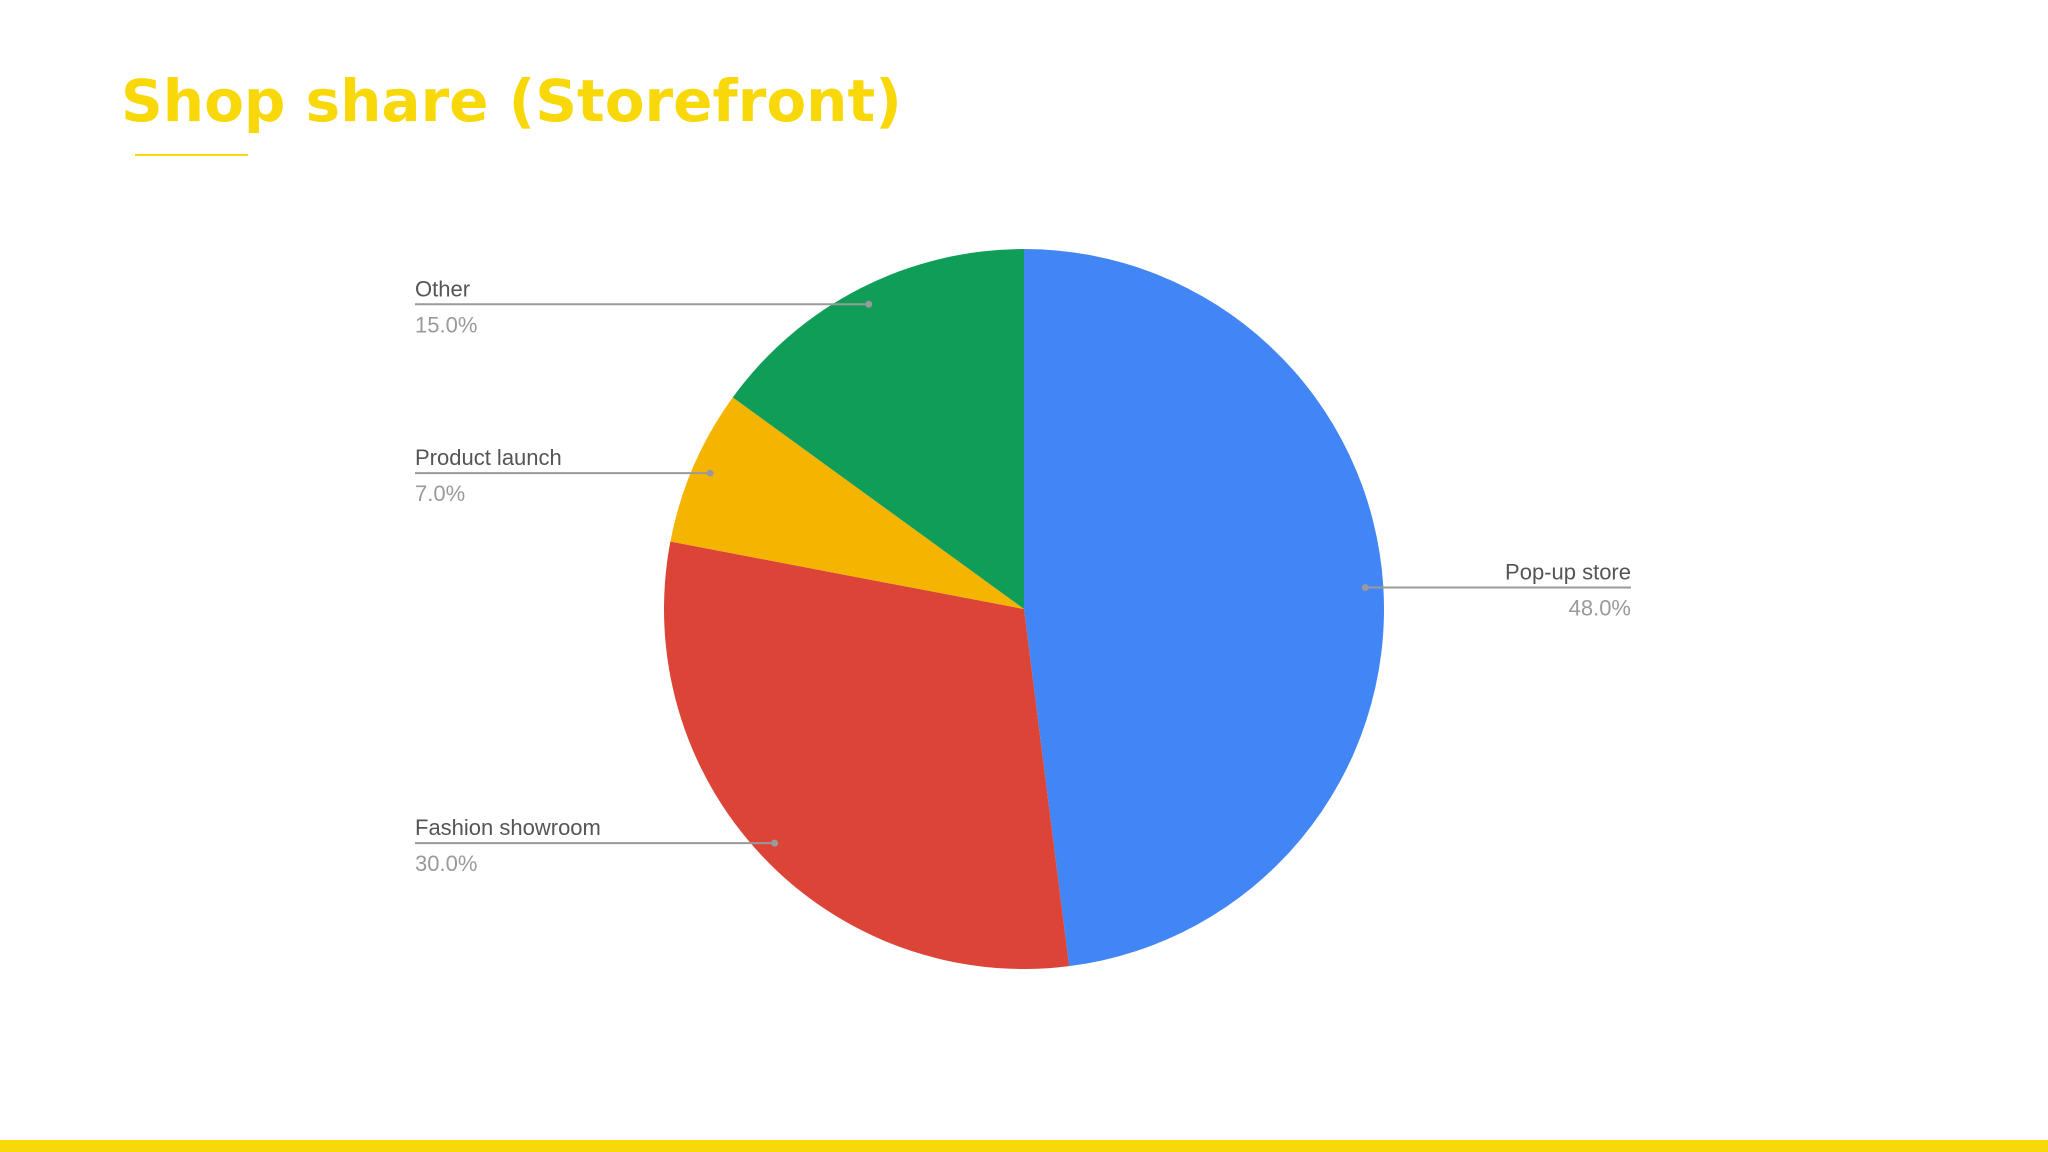 This screenshot has height=1152, width=2048. What do you see at coordinates (488, 457) in the screenshot?
I see `slice-label: Product launch` at bounding box center [488, 457].